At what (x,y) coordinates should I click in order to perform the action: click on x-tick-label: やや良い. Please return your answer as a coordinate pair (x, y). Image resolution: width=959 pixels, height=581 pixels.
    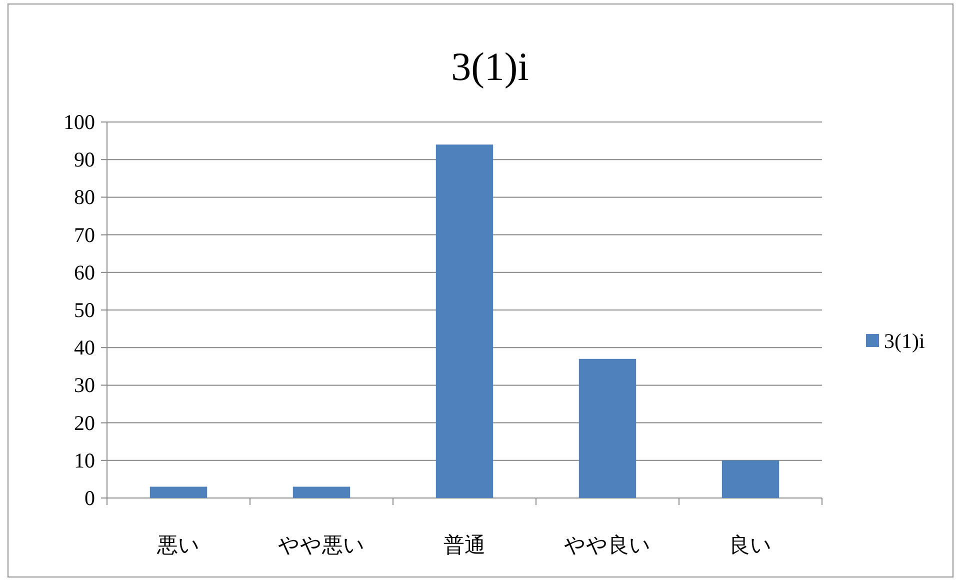
    Looking at the image, I should click on (607, 545).